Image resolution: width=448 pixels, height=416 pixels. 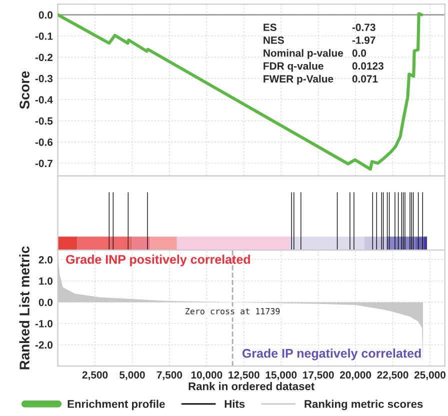 What do you see at coordinates (365, 79) in the screenshot?
I see `annotation: 0.071` at bounding box center [365, 79].